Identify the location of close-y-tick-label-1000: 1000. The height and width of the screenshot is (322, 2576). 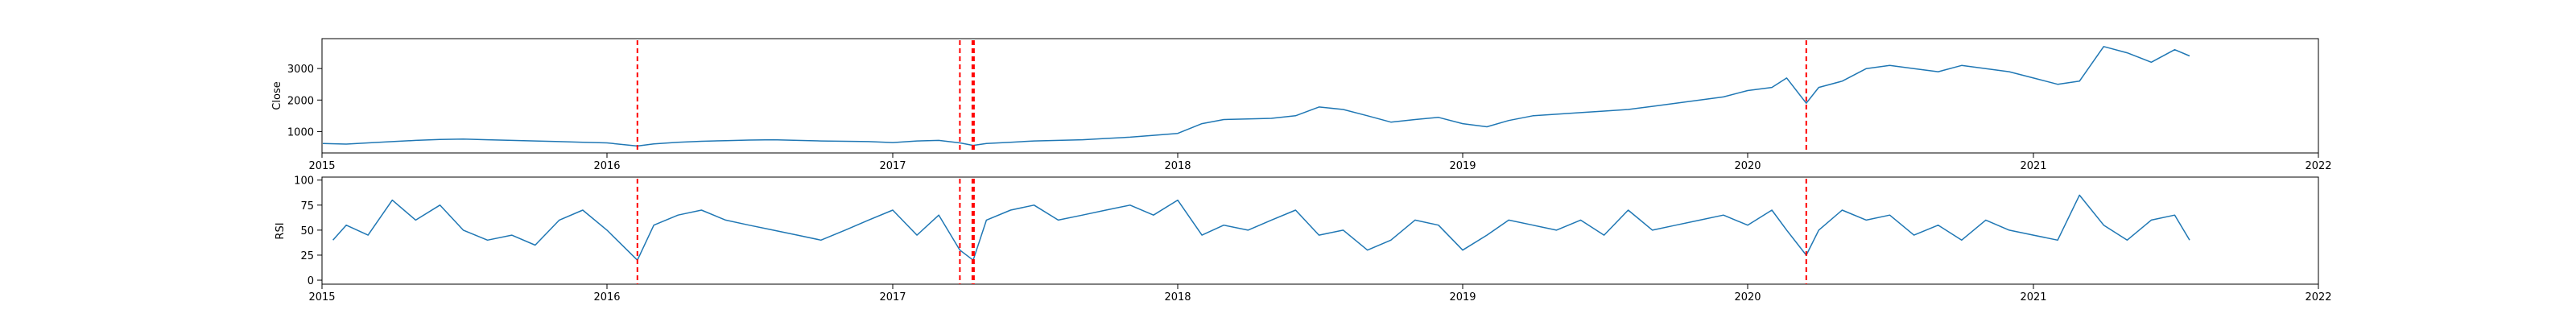
(300, 132).